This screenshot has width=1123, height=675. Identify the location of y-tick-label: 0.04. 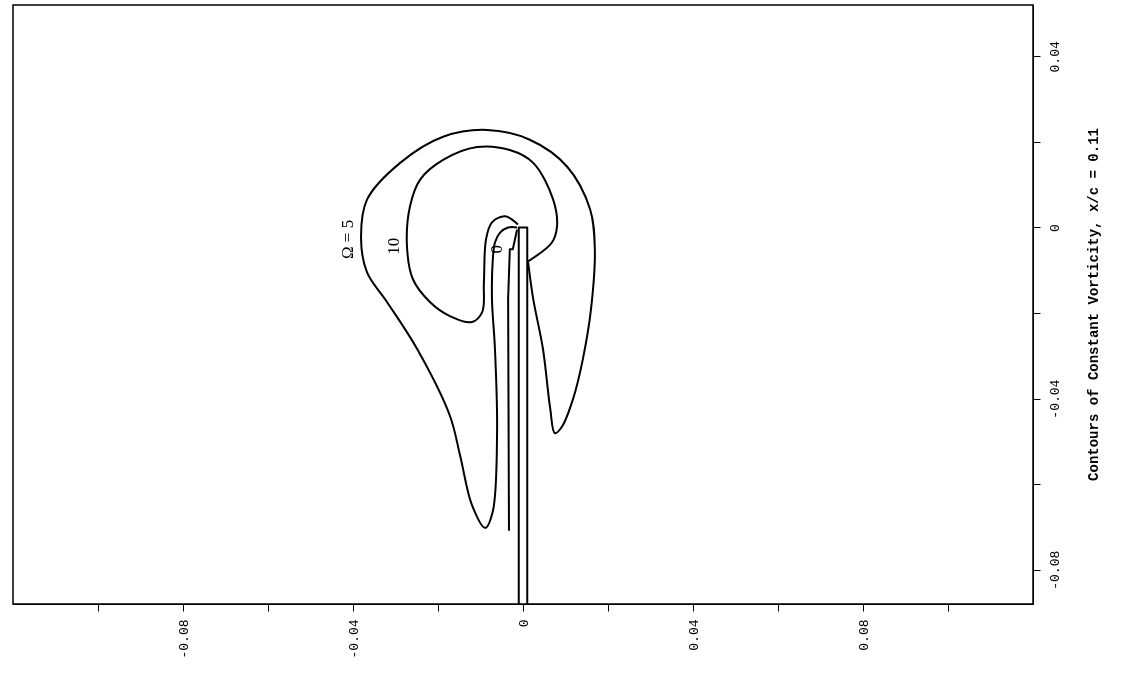
(1055, 57).